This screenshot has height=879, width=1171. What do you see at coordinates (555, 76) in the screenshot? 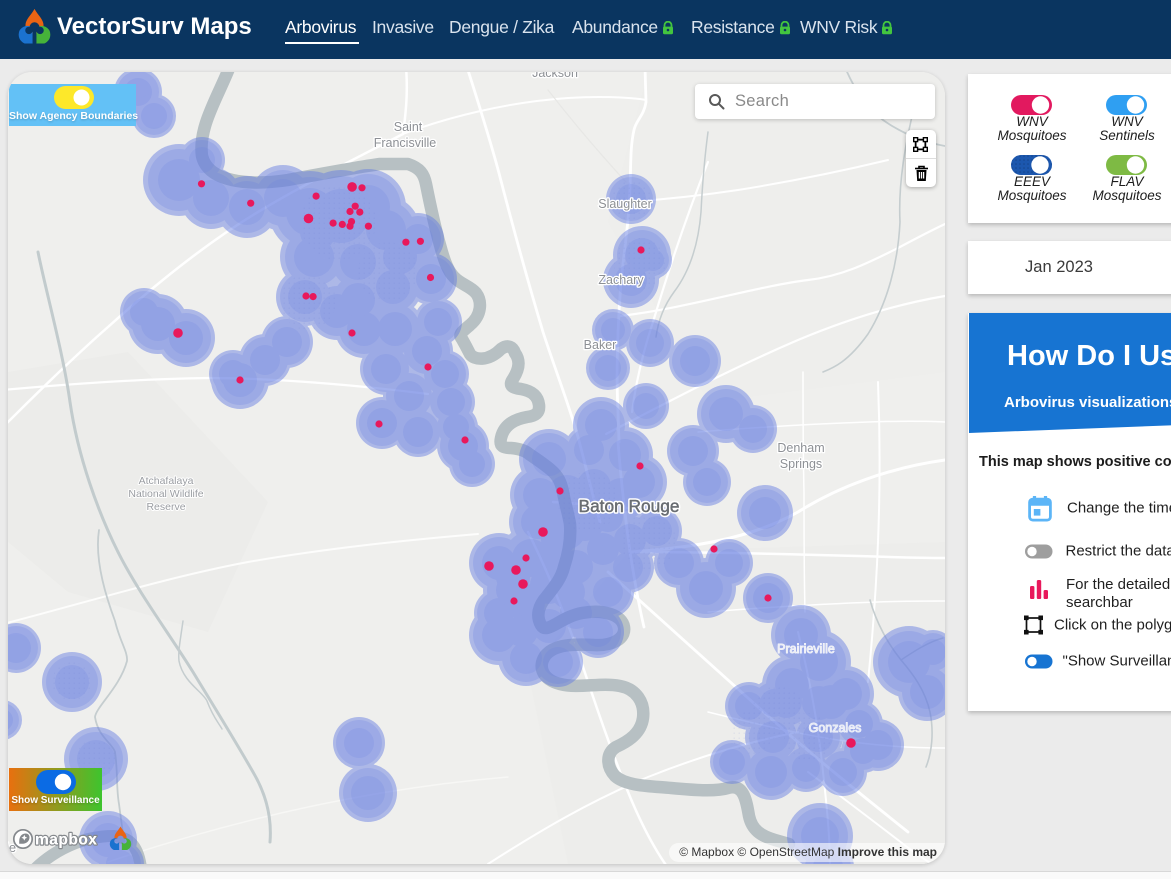
I see `svg-text: Jackson` at bounding box center [555, 76].